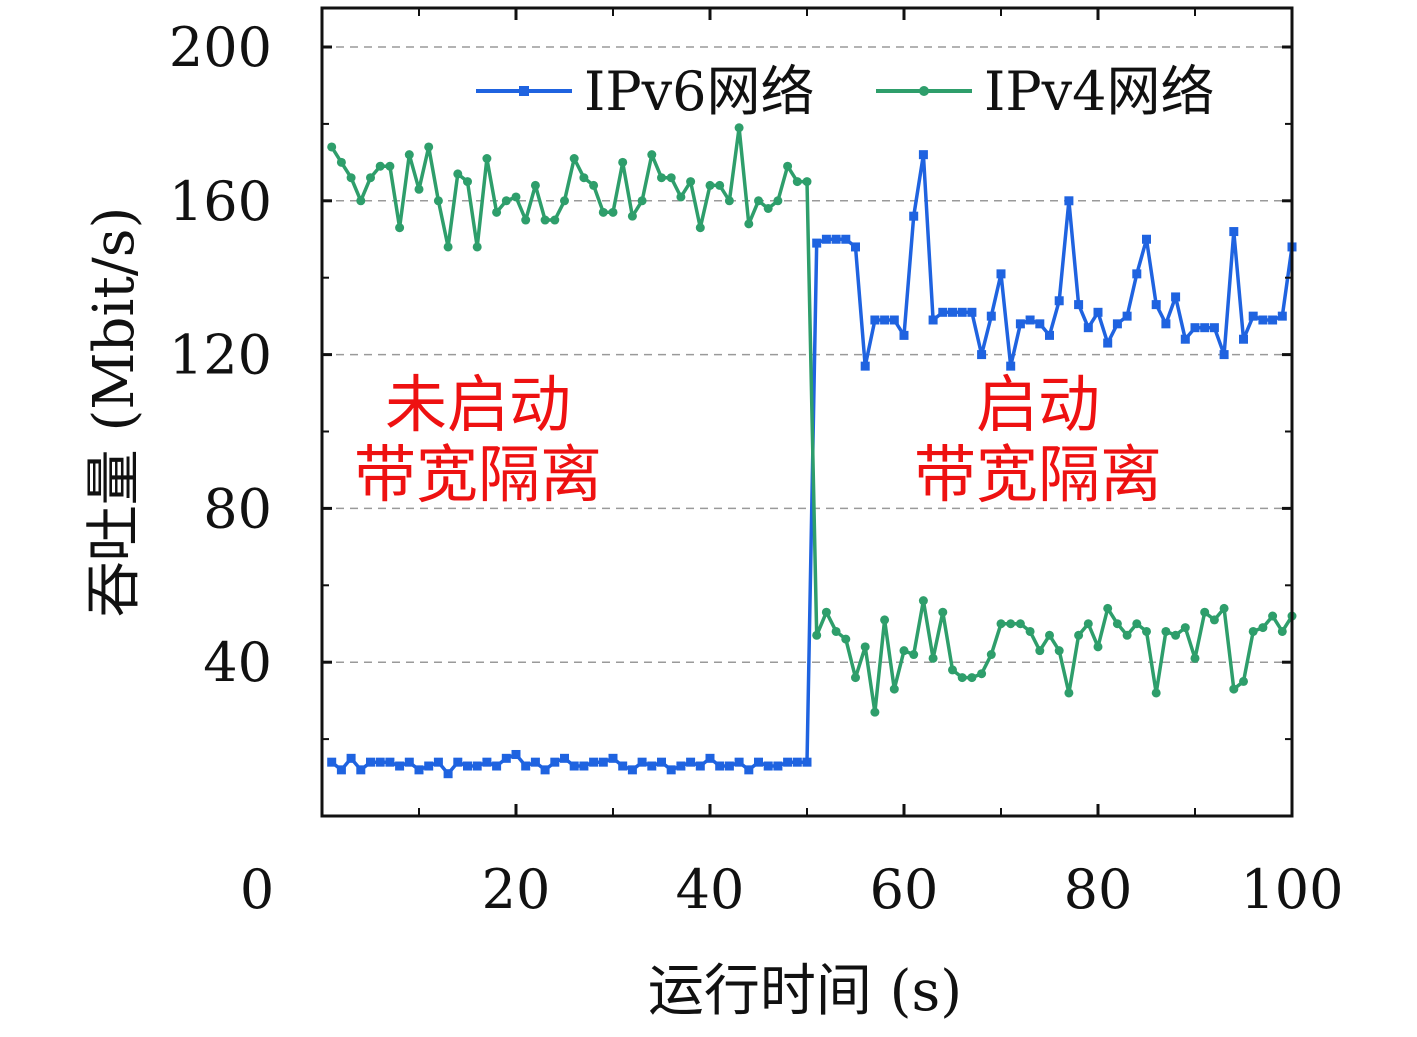  Describe the element at coordinates (220, 47) in the screenshot. I see `tick-label-y-200: 200` at that location.